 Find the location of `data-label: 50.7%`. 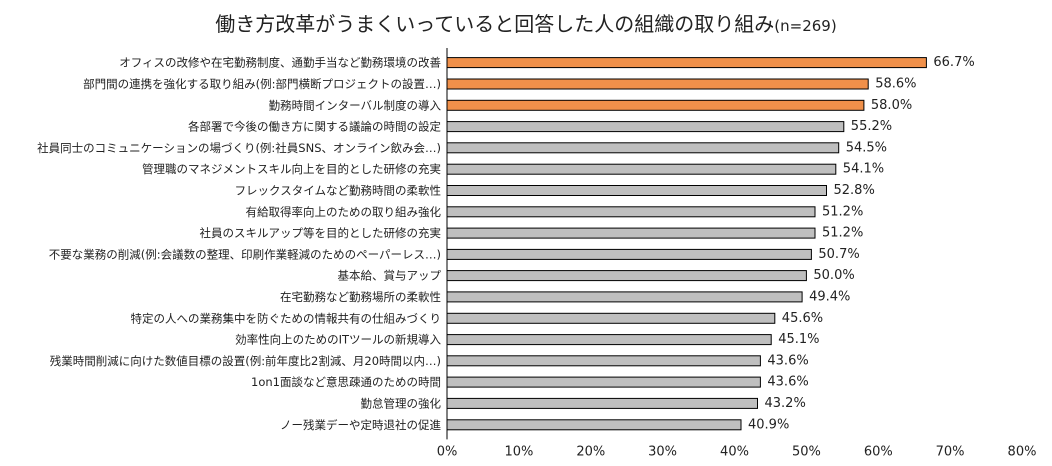

data-label: 50.7% is located at coordinates (838, 254).